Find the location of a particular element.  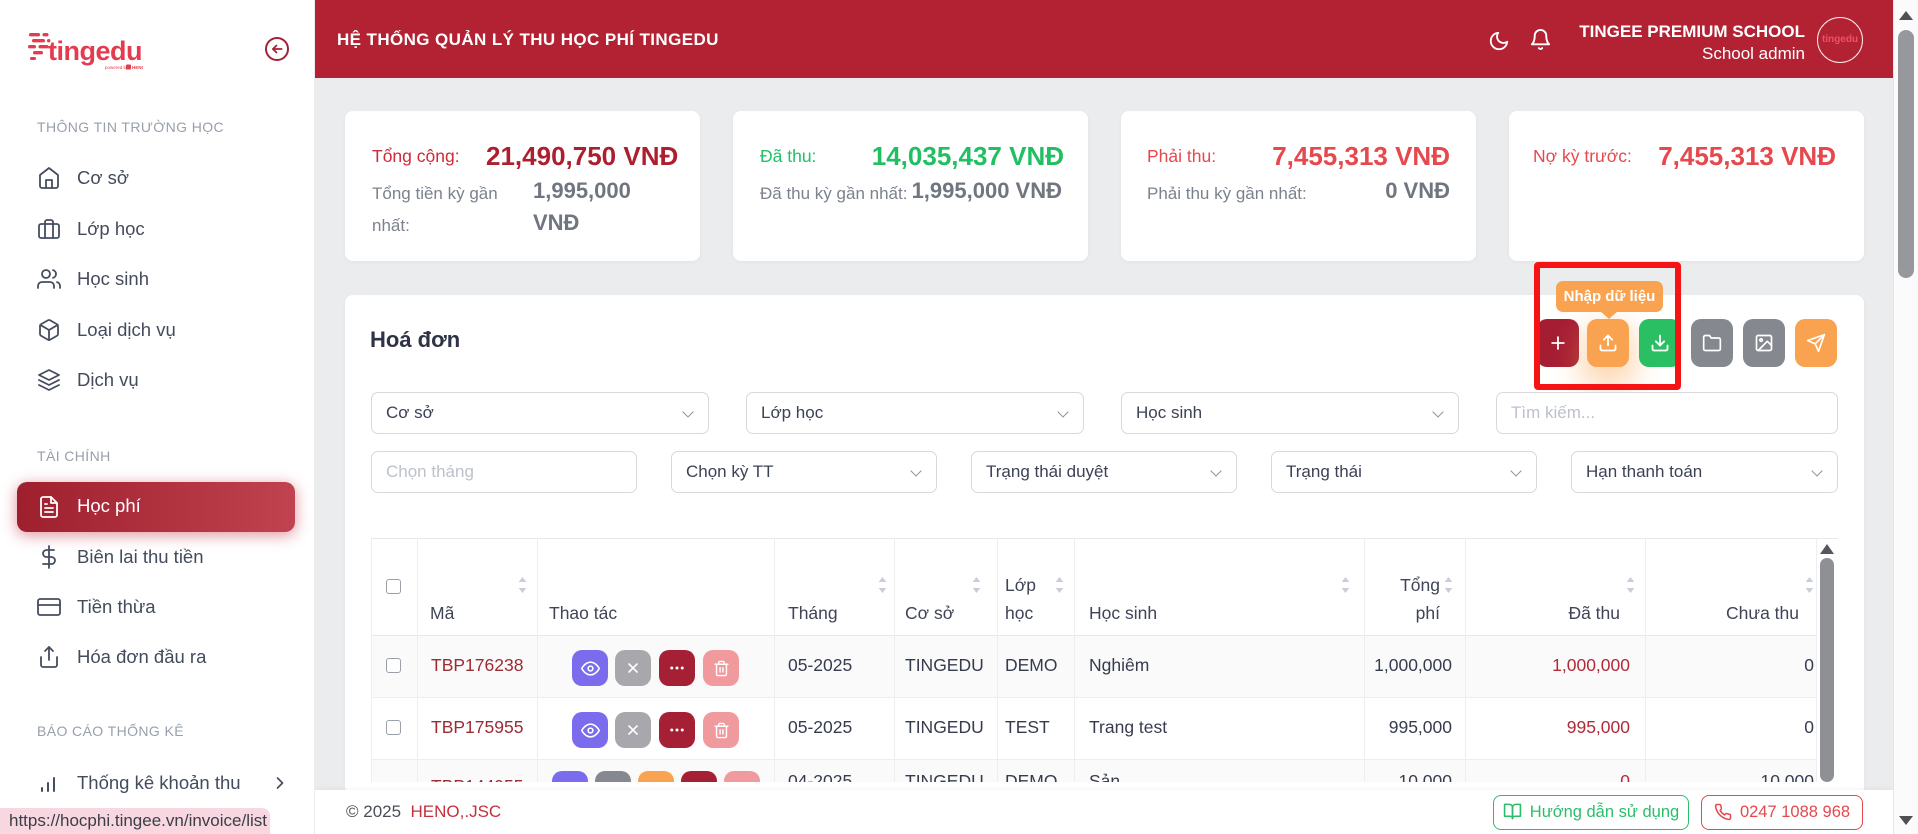

svg-text: HENO is located at coordinates (137, 67).